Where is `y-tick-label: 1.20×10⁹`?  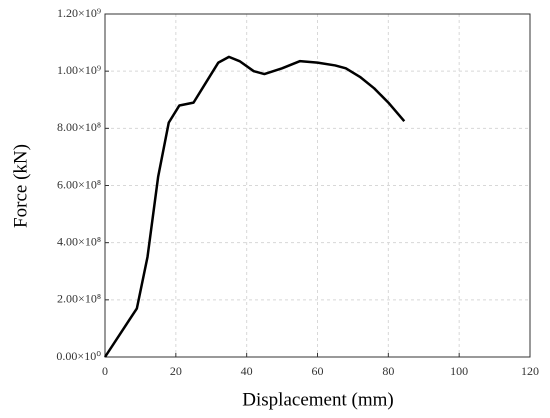 y-tick-label: 1.20×10⁹ is located at coordinates (79, 13).